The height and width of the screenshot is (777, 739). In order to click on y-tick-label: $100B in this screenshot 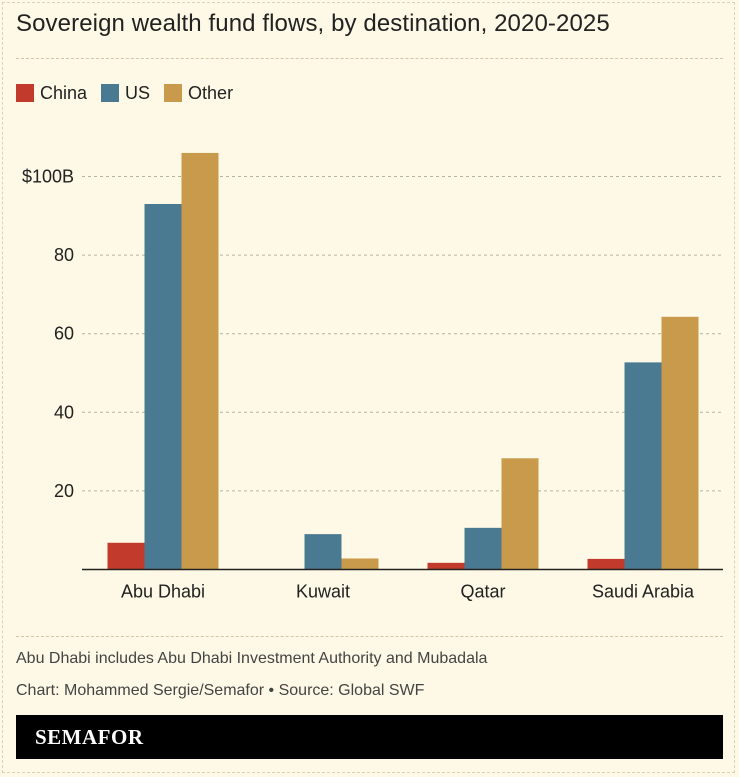, I will do `click(48, 177)`.